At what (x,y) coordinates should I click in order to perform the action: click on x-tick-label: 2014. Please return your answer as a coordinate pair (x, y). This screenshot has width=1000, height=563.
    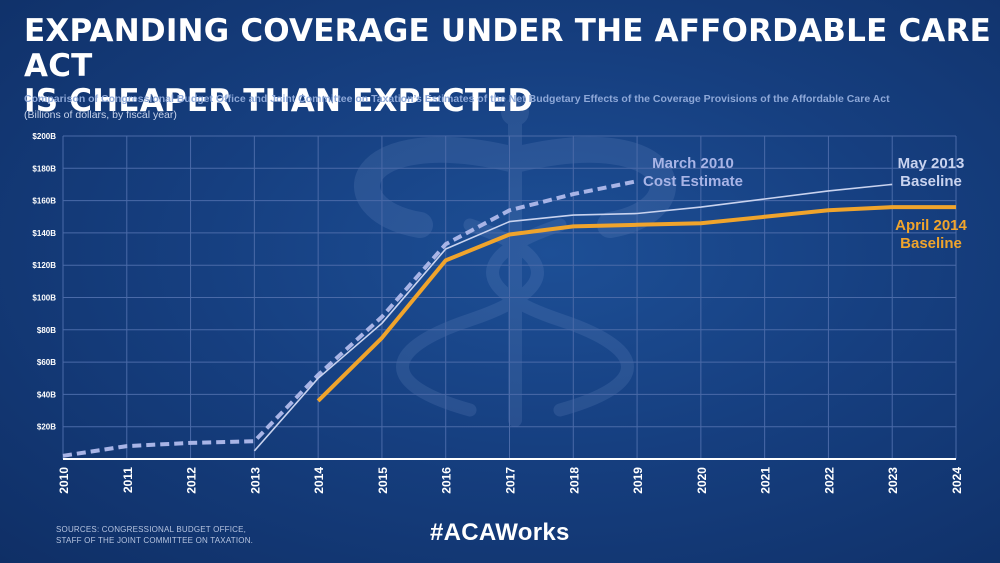
    Looking at the image, I should click on (319, 480).